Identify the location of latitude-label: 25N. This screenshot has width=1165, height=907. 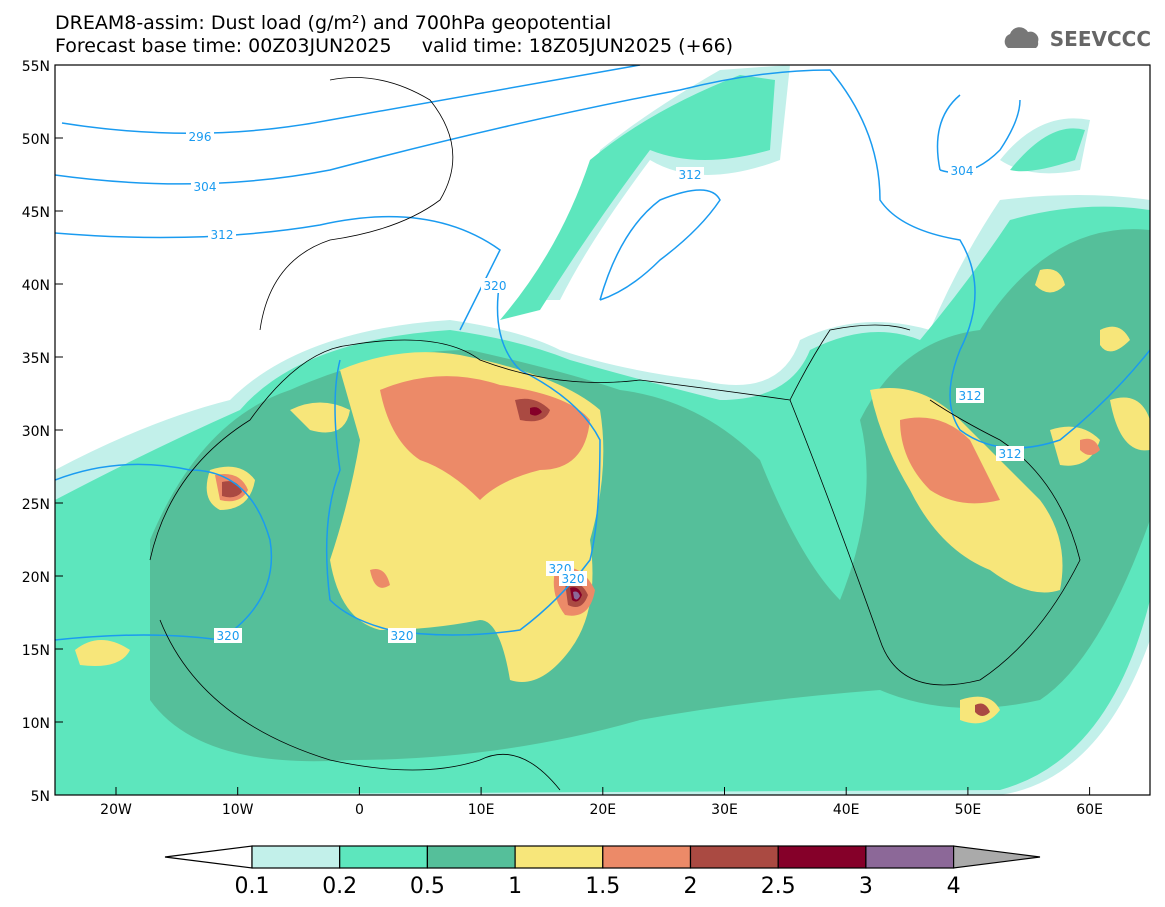
(36, 505).